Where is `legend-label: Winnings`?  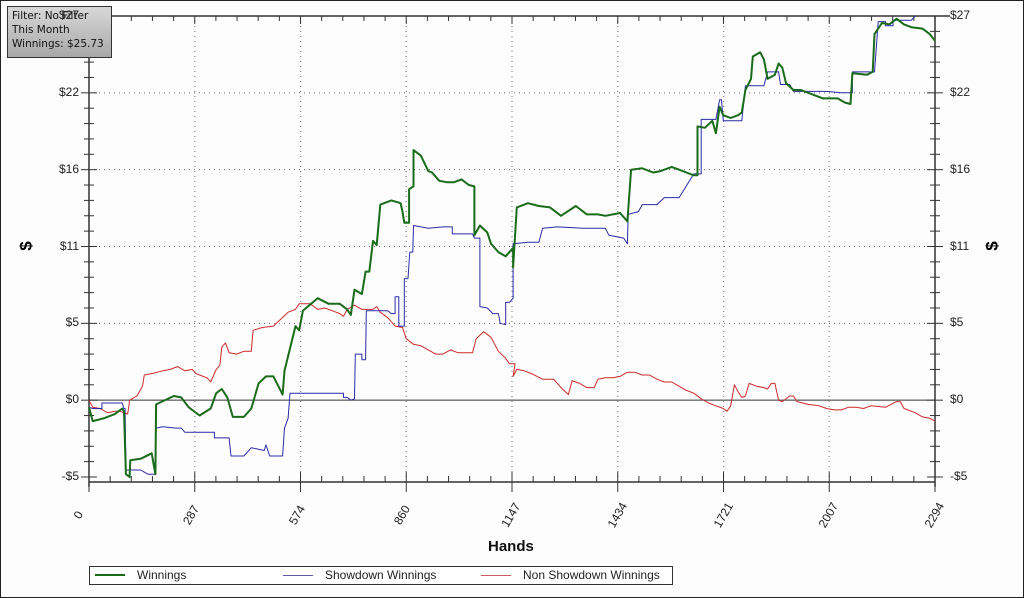 legend-label: Winnings is located at coordinates (162, 575).